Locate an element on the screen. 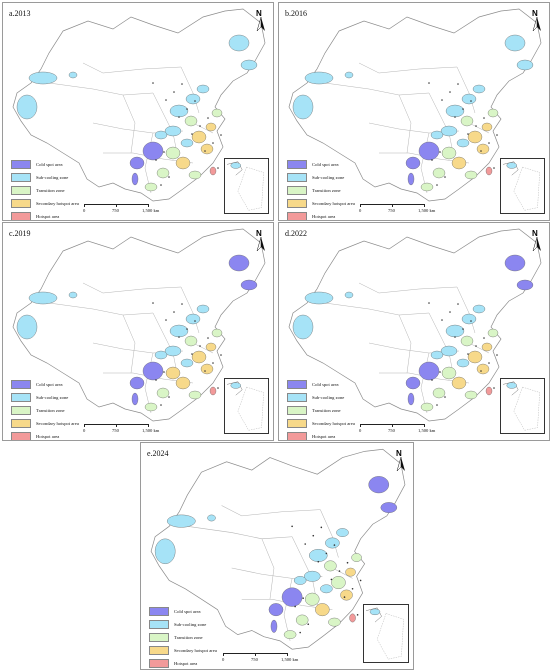 Image resolution: width=550 pixels, height=671 pixels. legend-label: Sub-cooling zone is located at coordinates (52, 397).